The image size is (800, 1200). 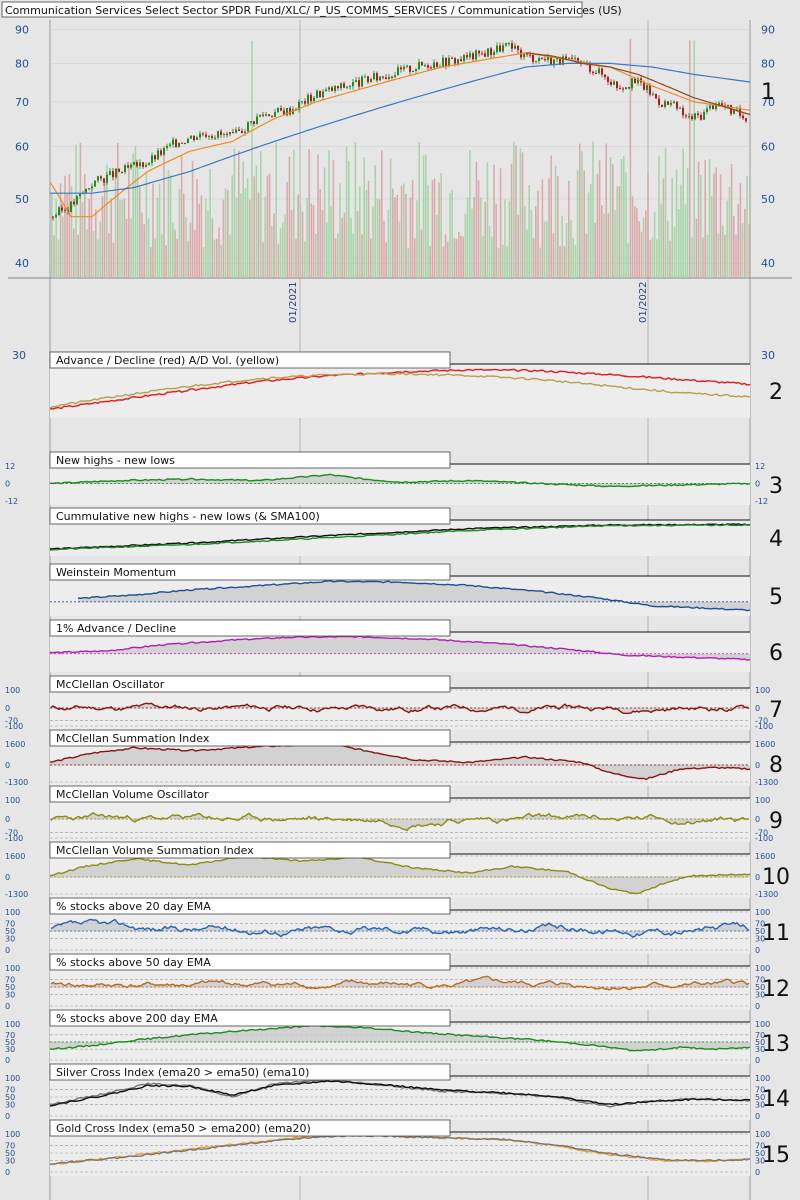 What do you see at coordinates (643, 302) in the screenshot?
I see `x-tick-label: 01/2022` at bounding box center [643, 302].